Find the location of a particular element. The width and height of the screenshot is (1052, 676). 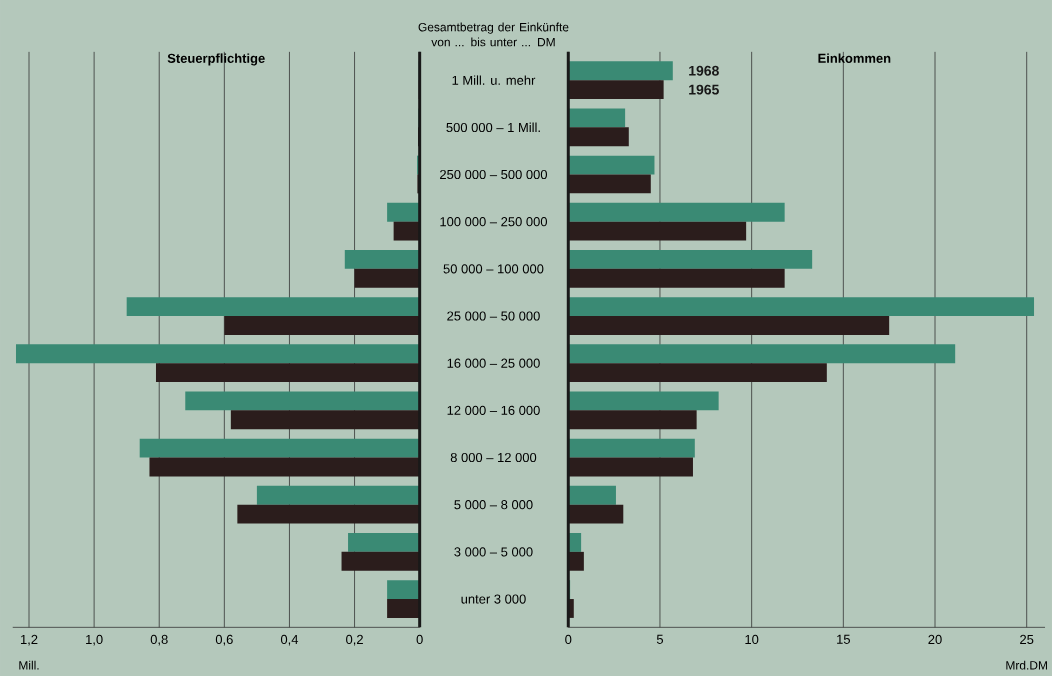

x-tick-label: 5 is located at coordinates (660, 639).